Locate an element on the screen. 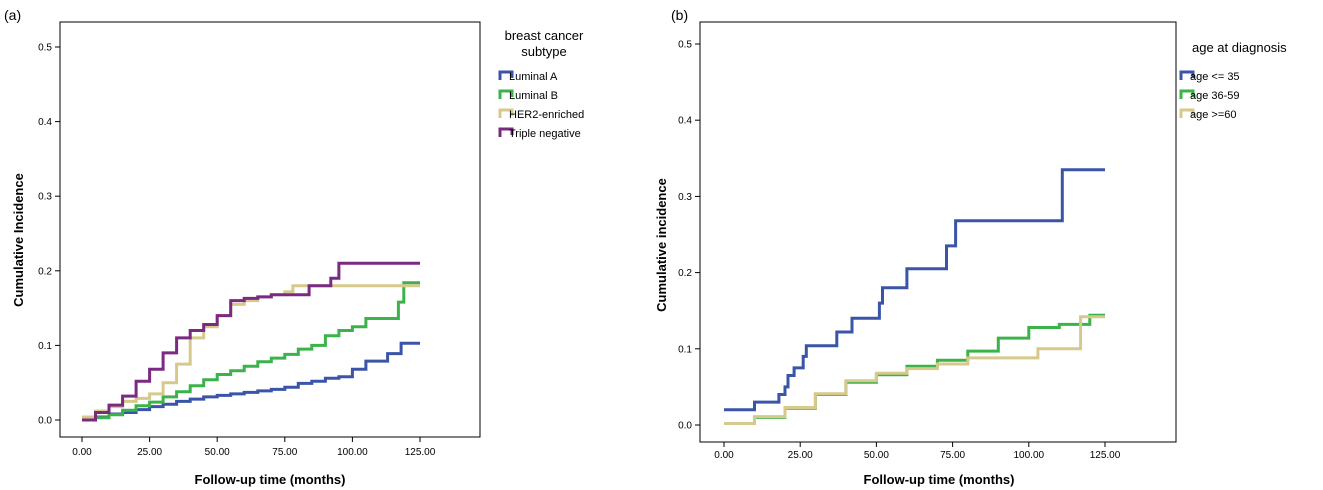 Image resolution: width=1323 pixels, height=490 pixels. panel-a-y-tick-label: 0.2 is located at coordinates (45, 271).